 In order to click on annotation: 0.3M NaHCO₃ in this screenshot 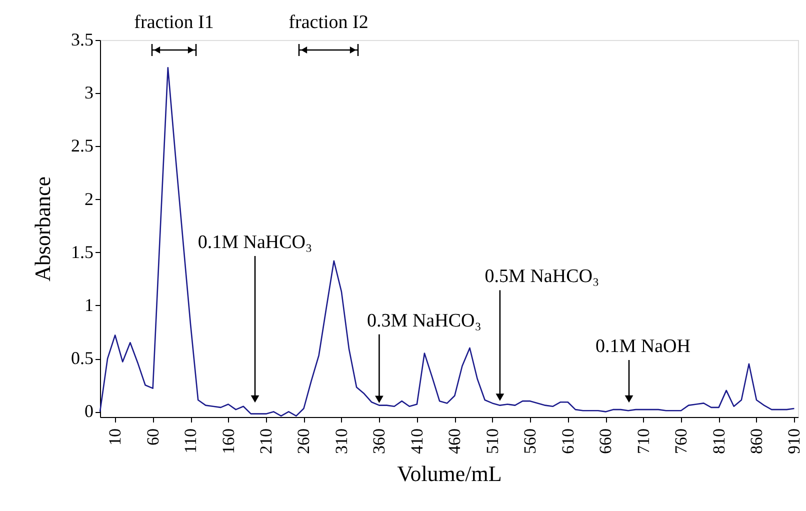, I will do `click(424, 321)`.